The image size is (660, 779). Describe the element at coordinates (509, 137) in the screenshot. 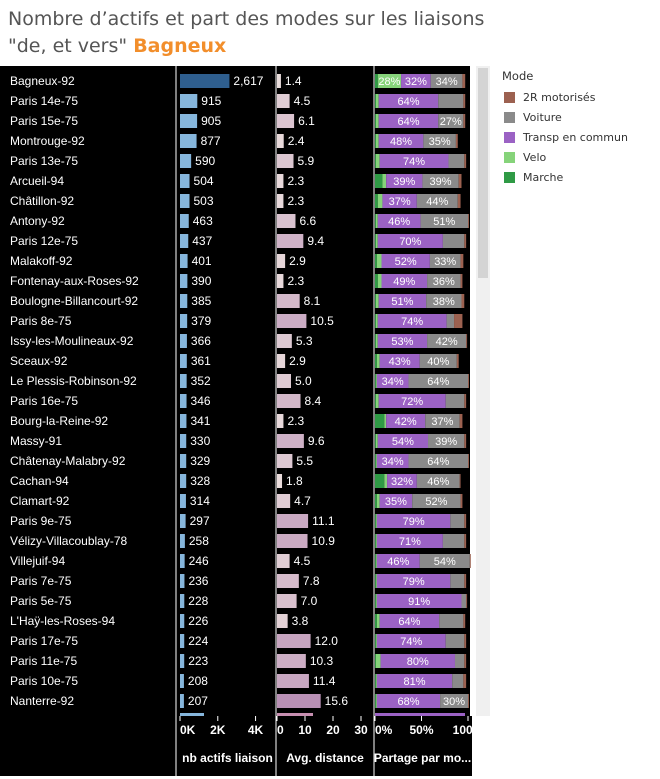

I see `legend-swatch` at that location.